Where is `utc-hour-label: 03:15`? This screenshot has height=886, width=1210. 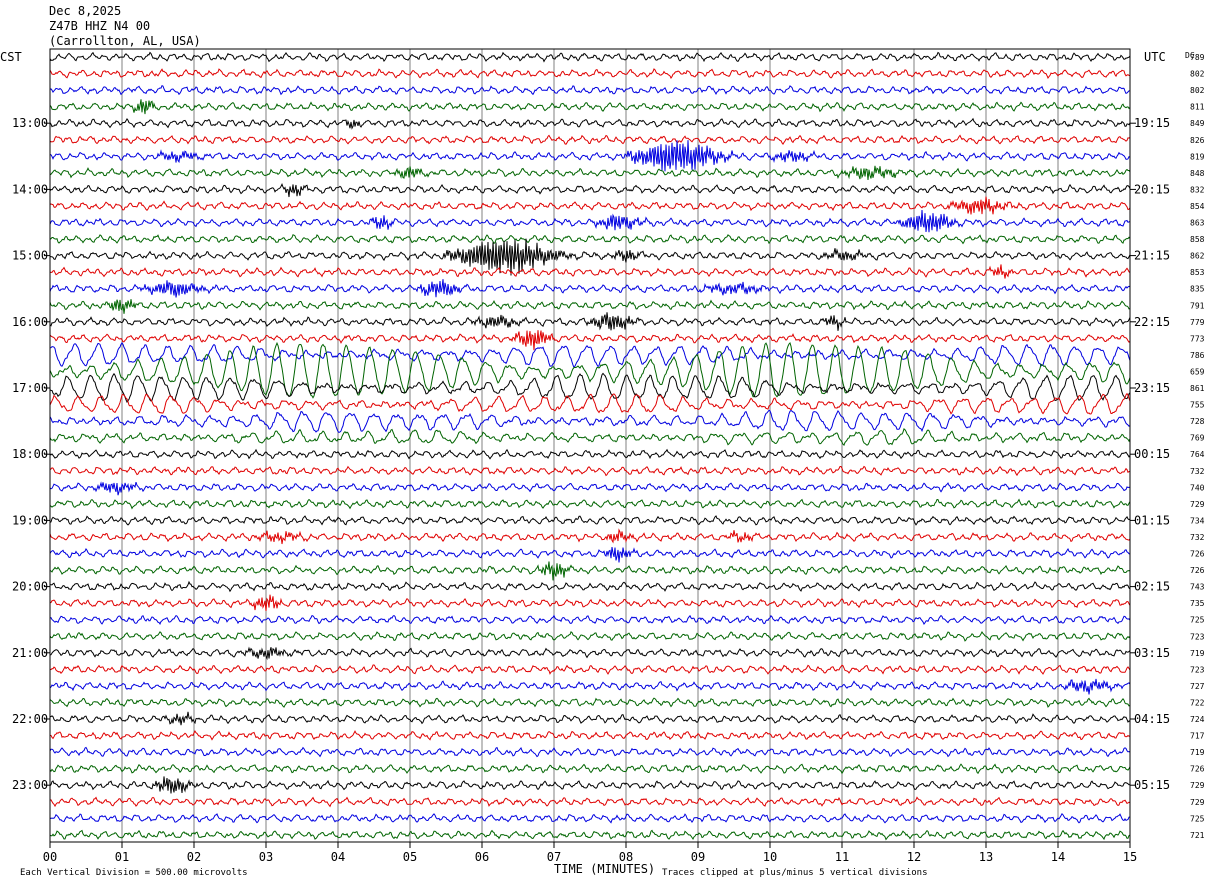
utc-hour-label: 03:15 is located at coordinates (1152, 653).